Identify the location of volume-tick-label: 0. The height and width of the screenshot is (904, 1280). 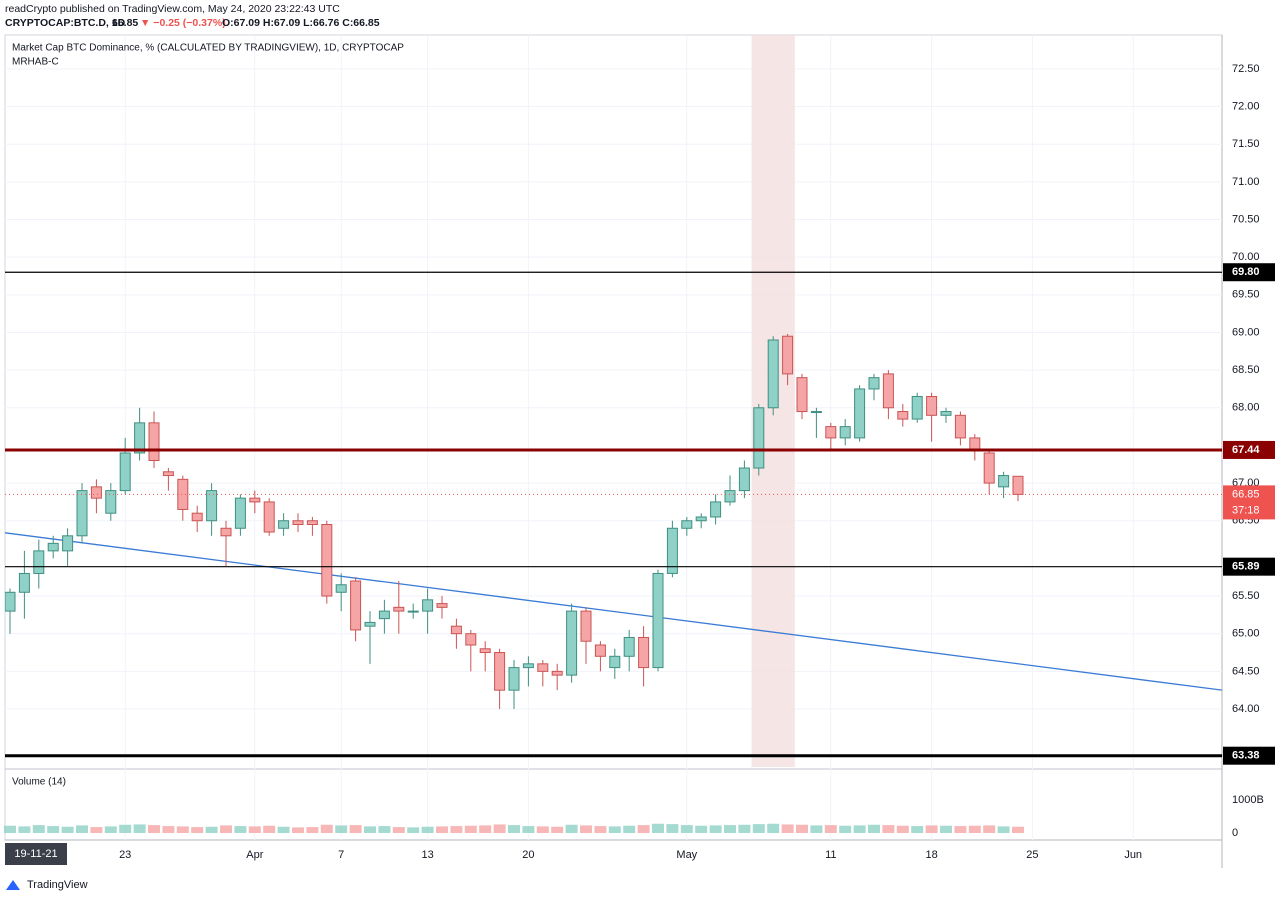
(1235, 833).